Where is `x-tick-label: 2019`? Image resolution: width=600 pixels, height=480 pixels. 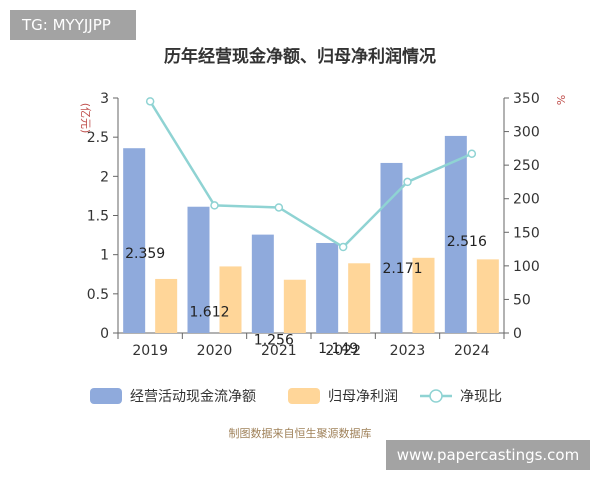 x-tick-label: 2019 is located at coordinates (150, 351).